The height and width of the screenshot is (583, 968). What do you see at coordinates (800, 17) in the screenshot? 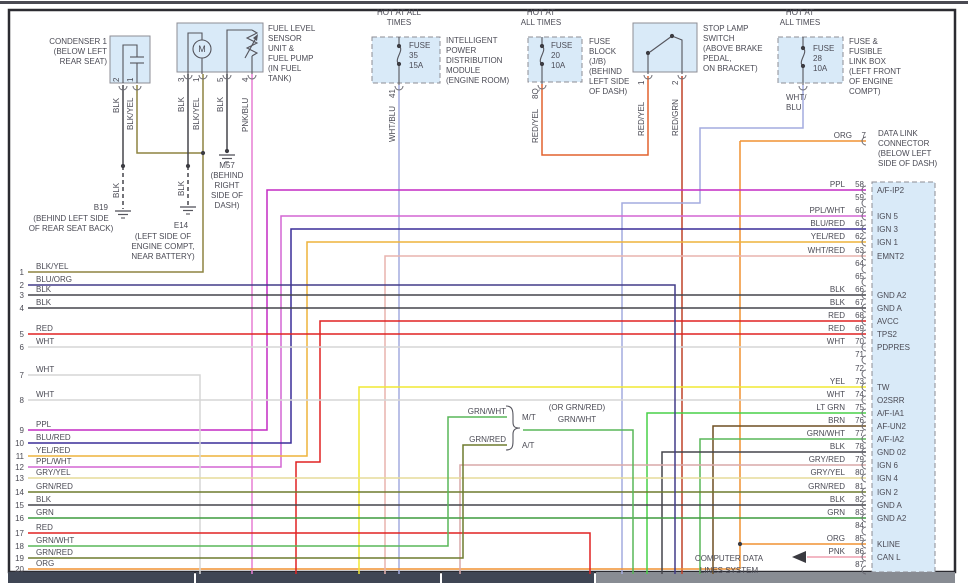
I see `hot-at-all-times-3: HOT AT ALL TIMES` at bounding box center [800, 17].